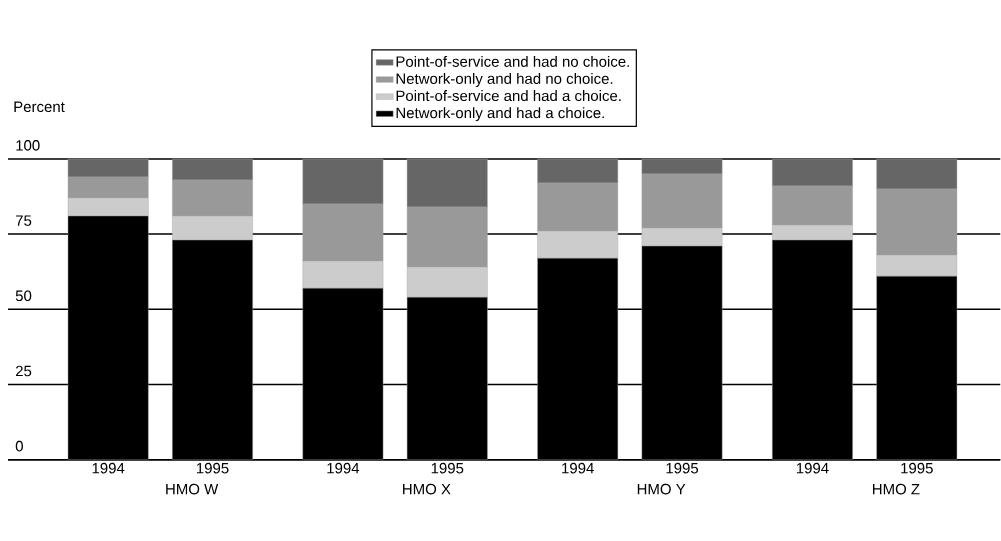 The height and width of the screenshot is (541, 1001). What do you see at coordinates (39, 107) in the screenshot?
I see `y-axis-title: Percent` at bounding box center [39, 107].